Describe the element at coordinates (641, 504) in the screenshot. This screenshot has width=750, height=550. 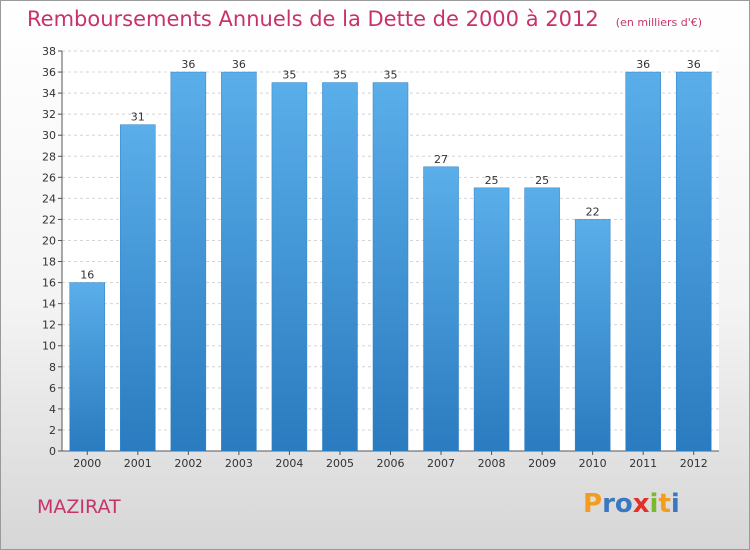
I see `logo-letter: x` at that location.